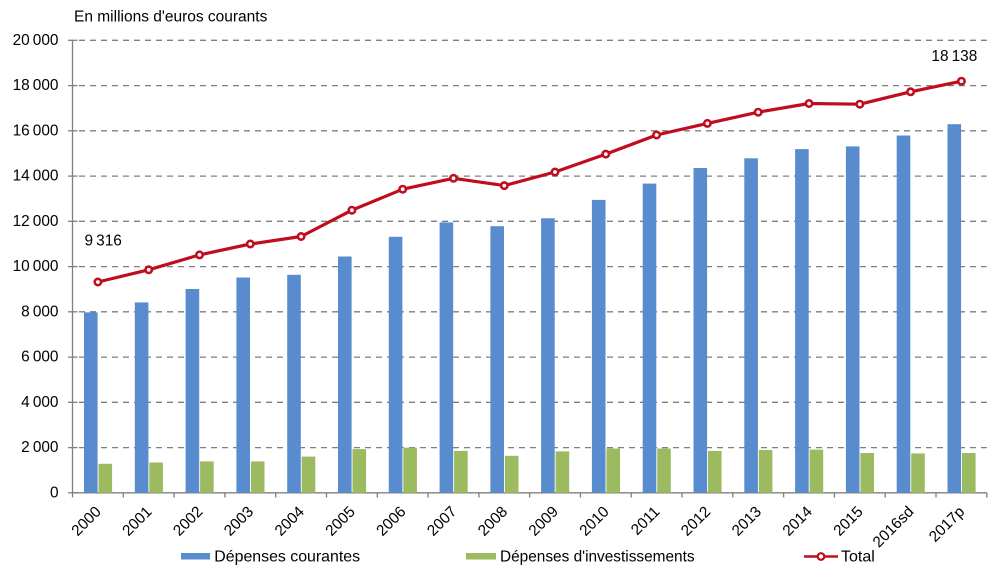 The width and height of the screenshot is (1000, 574). Describe the element at coordinates (287, 557) in the screenshot. I see `svg-text: Dépenses courantes` at that location.